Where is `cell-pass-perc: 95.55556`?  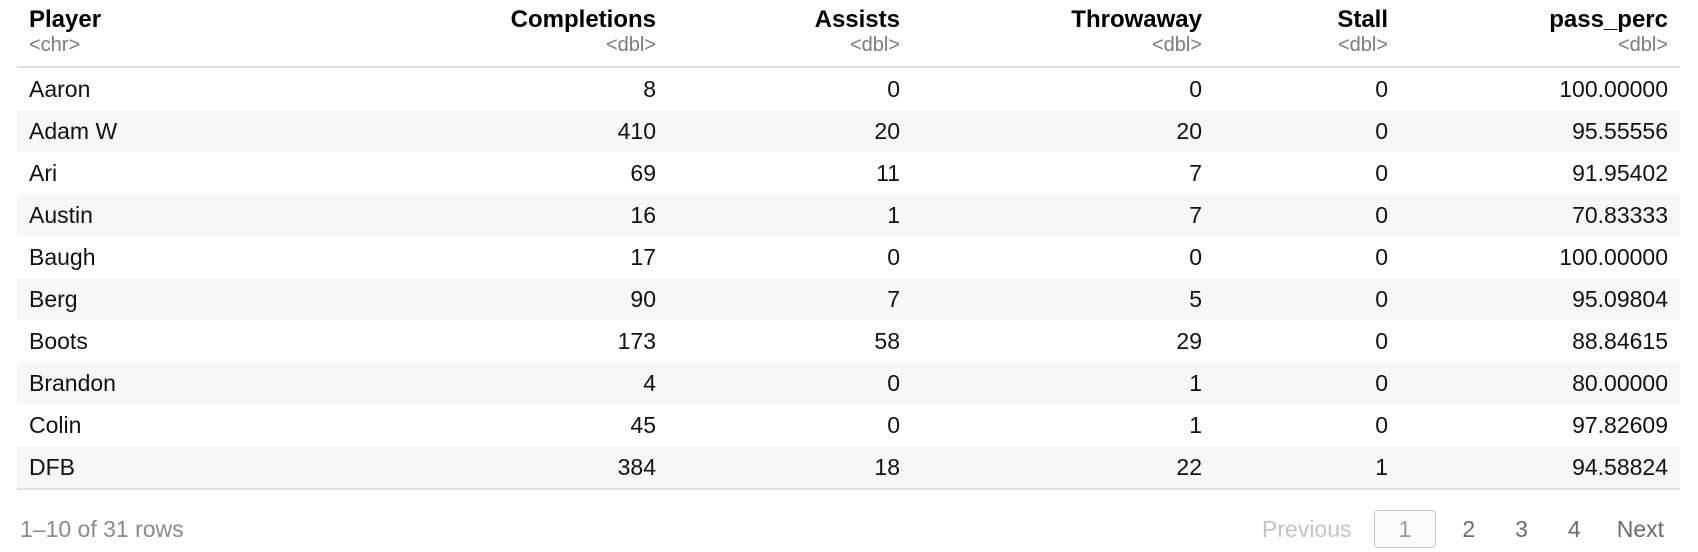 cell-pass-perc: 95.55556 is located at coordinates (1540, 131).